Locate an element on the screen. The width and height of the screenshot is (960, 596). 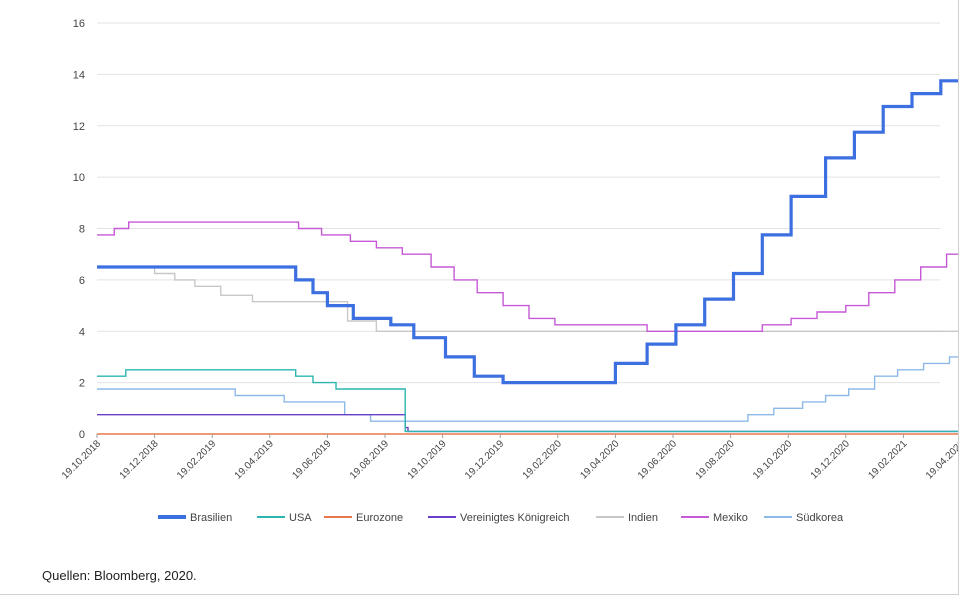
source-note: Quellen: Bloomberg, 2020. is located at coordinates (119, 575).